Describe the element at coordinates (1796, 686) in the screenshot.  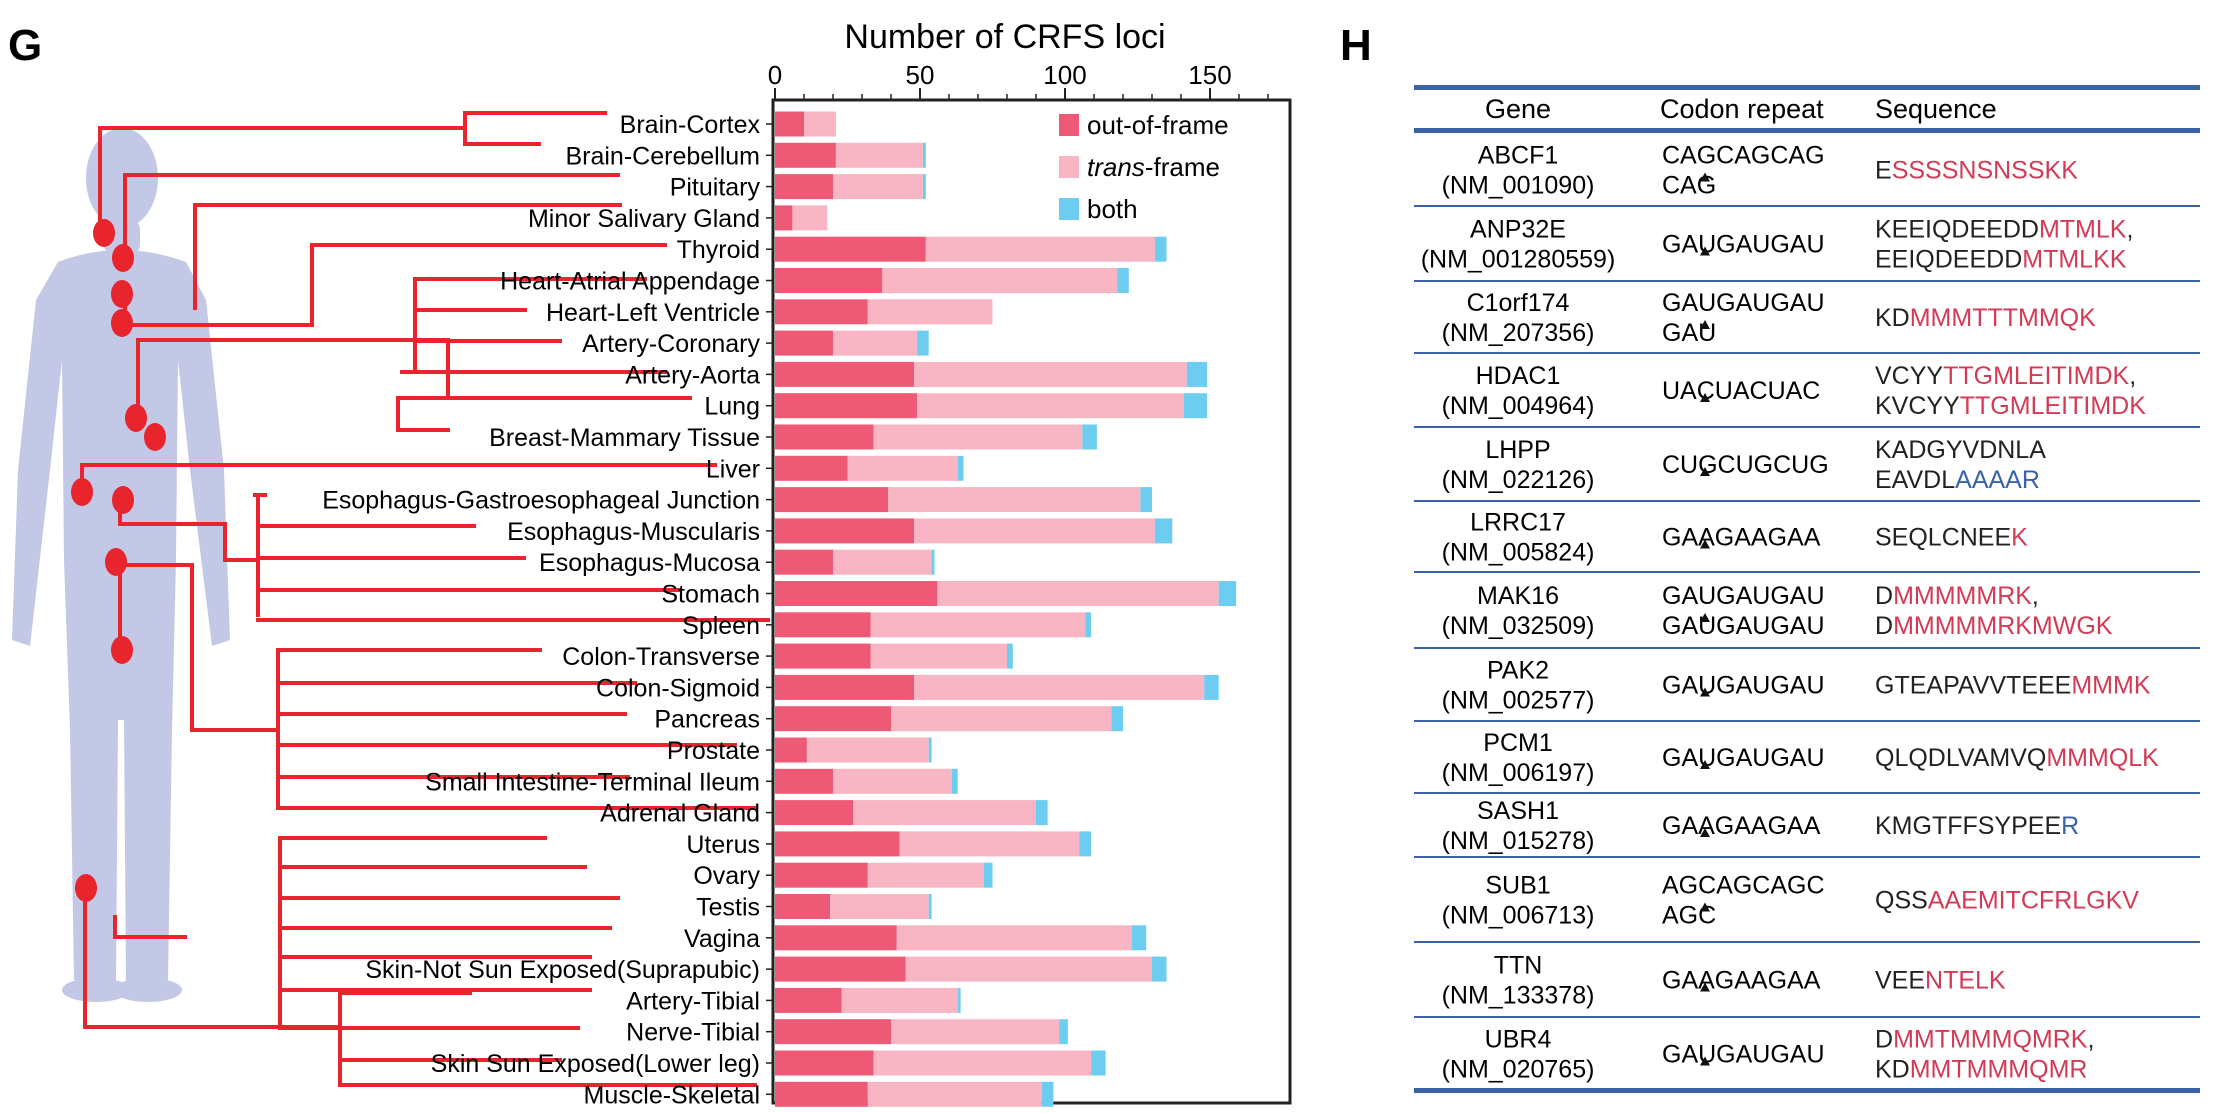
I see `table-row: PAK2(NM_002577) GAUGAUGAU GTEAPAVVTEEEMMMK` at that location.